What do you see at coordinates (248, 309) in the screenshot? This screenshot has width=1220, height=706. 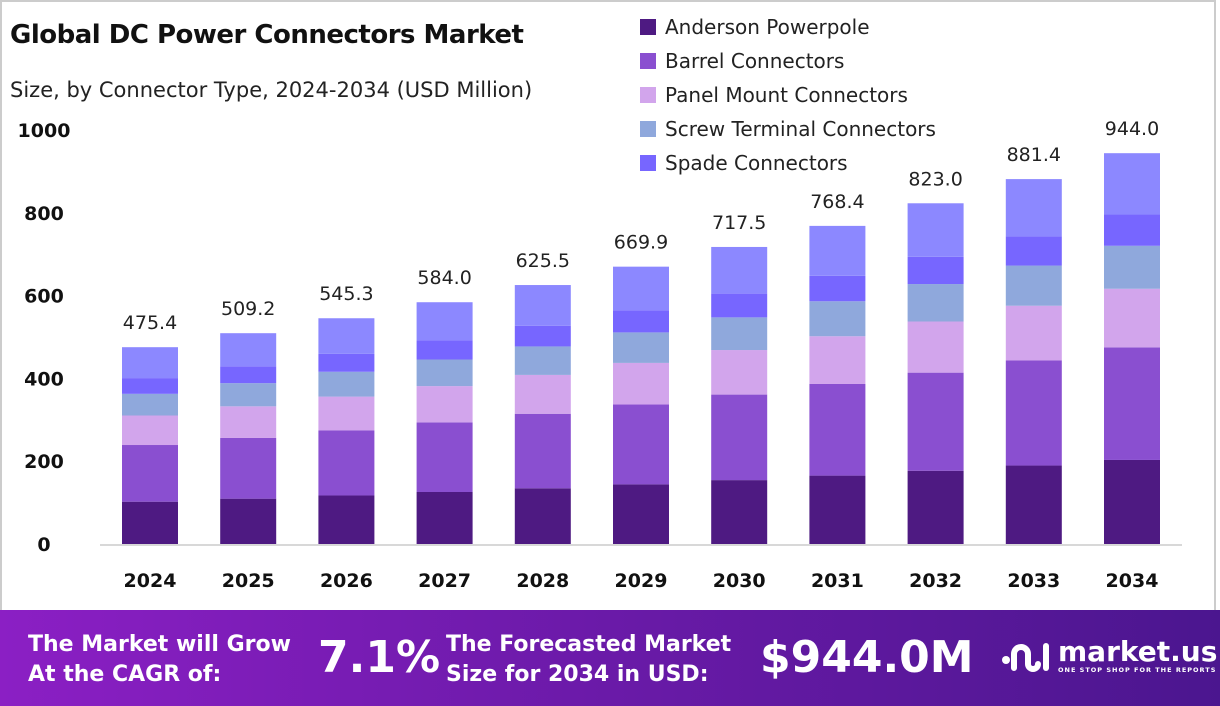 I see `total-label: 509.2` at bounding box center [248, 309].